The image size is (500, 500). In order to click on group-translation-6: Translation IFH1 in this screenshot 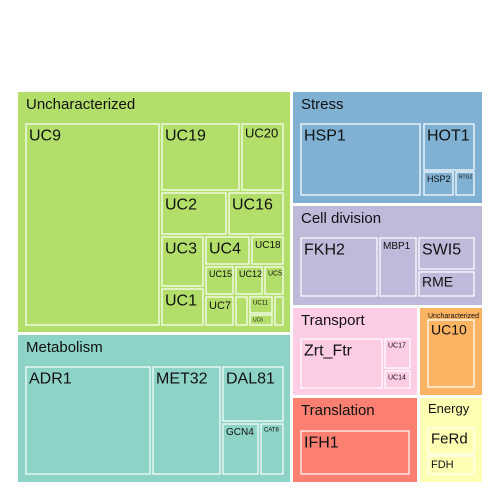, I will do `click(355, 440)`.